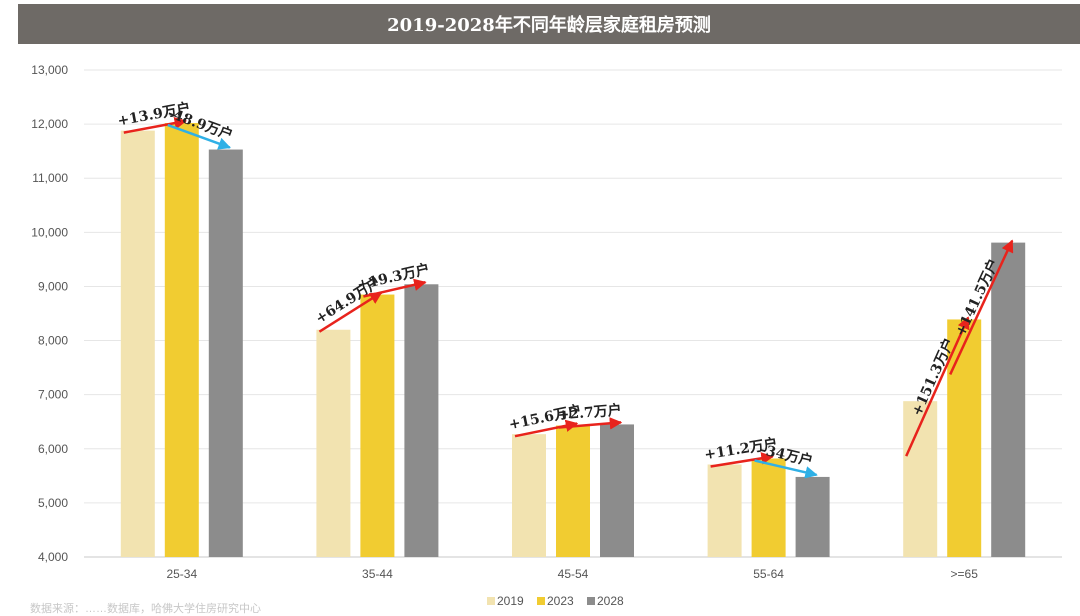 The width and height of the screenshot is (1080, 616). Describe the element at coordinates (1008, 399) in the screenshot. I see `bar-2028->=65` at that location.